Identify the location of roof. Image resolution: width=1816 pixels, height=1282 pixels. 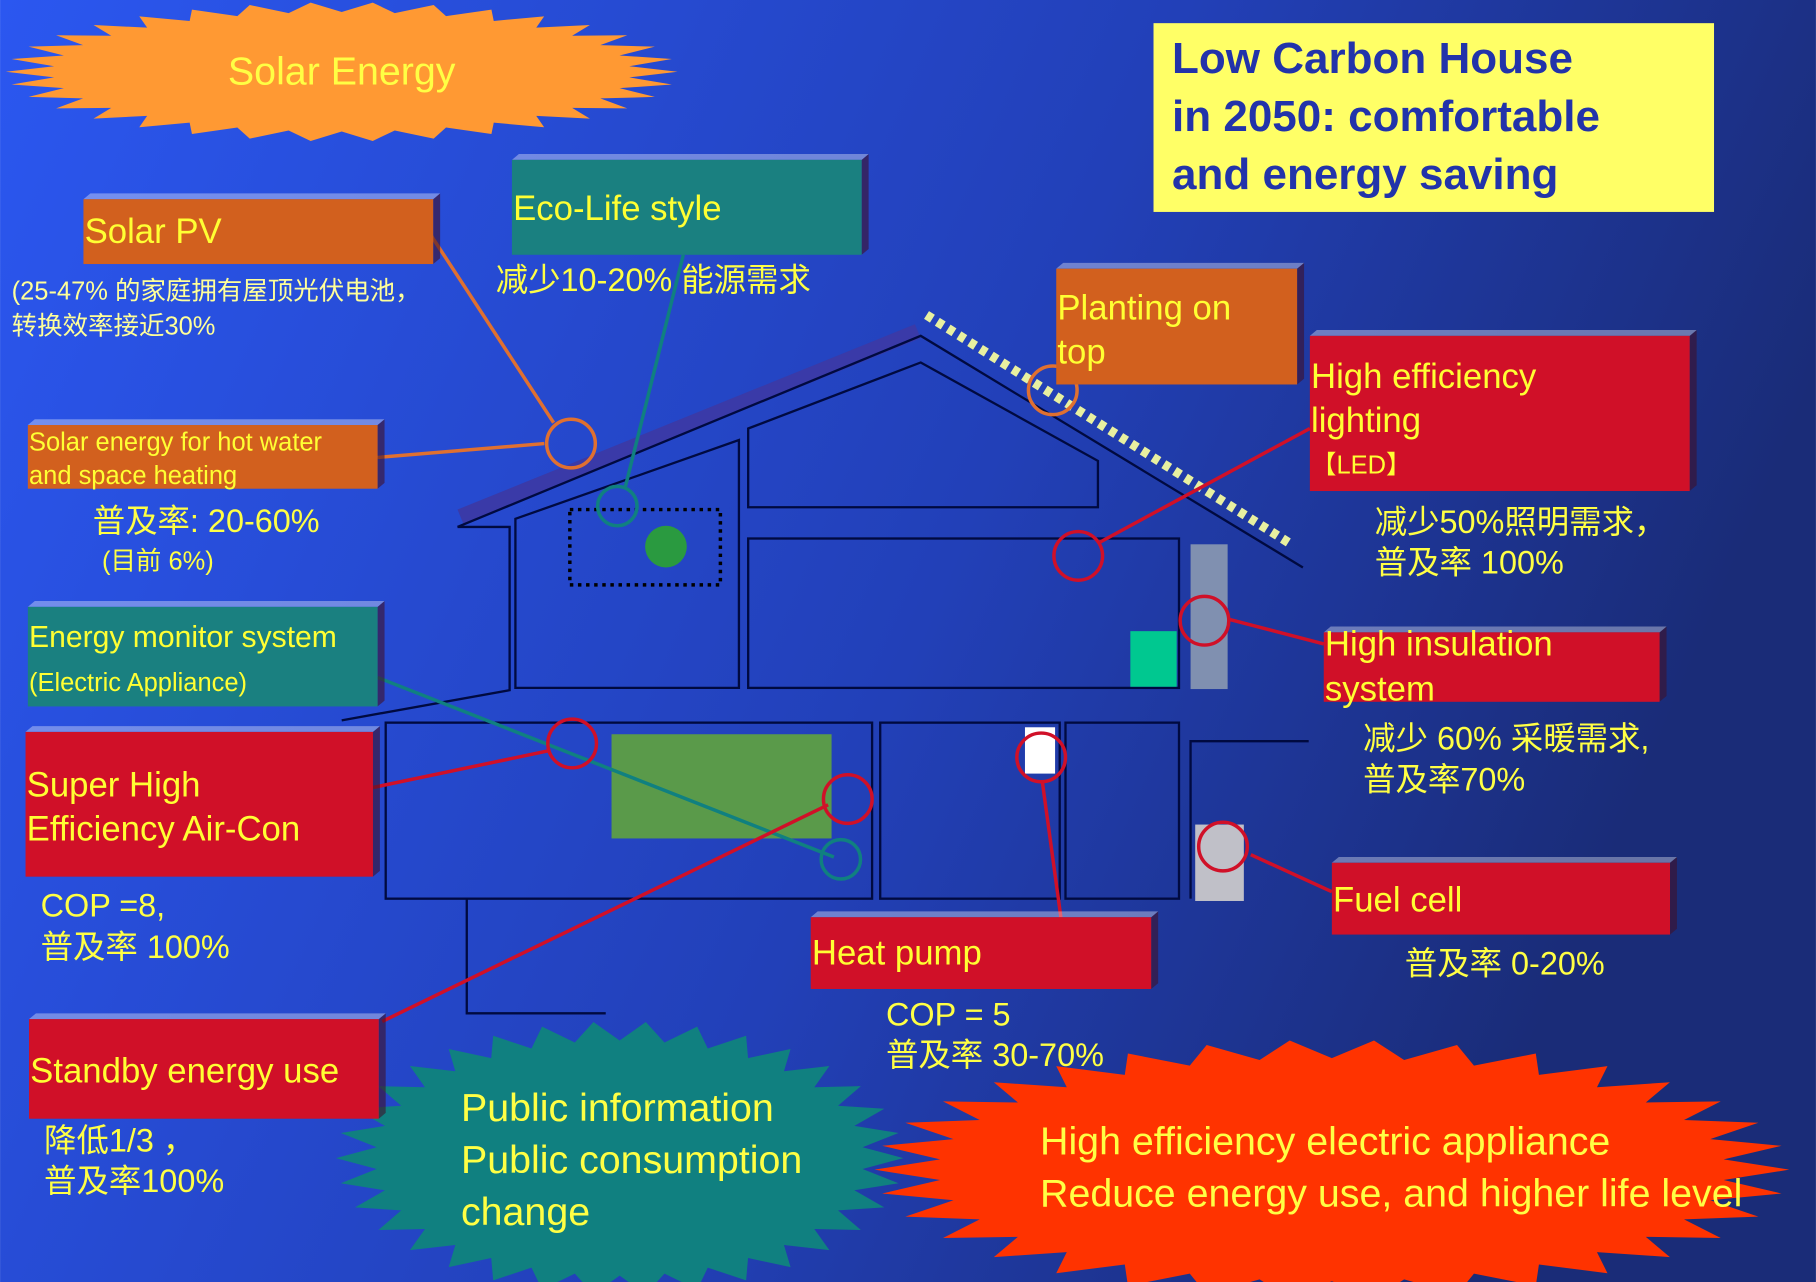
(880, 451).